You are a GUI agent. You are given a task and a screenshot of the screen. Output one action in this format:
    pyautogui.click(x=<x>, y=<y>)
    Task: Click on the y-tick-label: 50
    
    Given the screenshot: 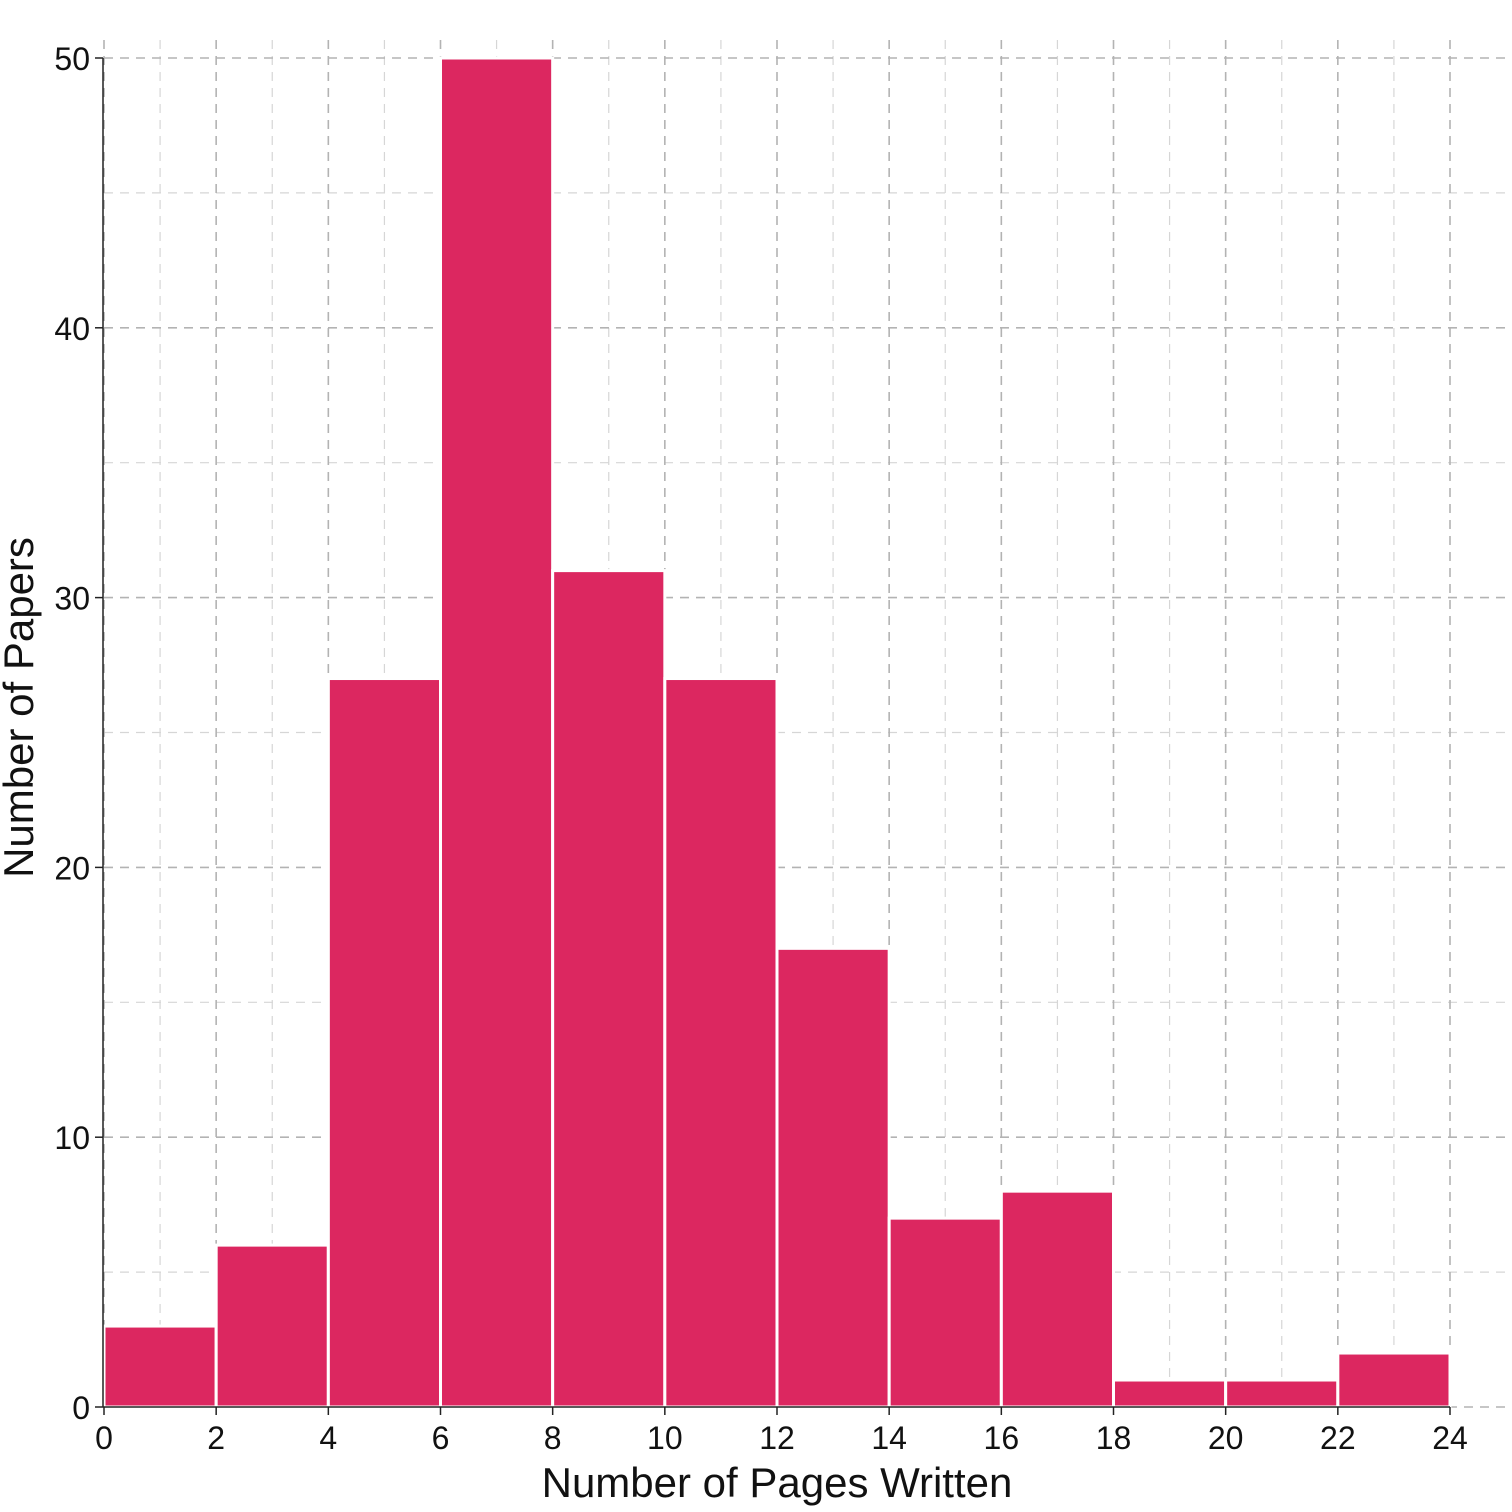 What is the action you would take?
    pyautogui.click(x=72, y=59)
    